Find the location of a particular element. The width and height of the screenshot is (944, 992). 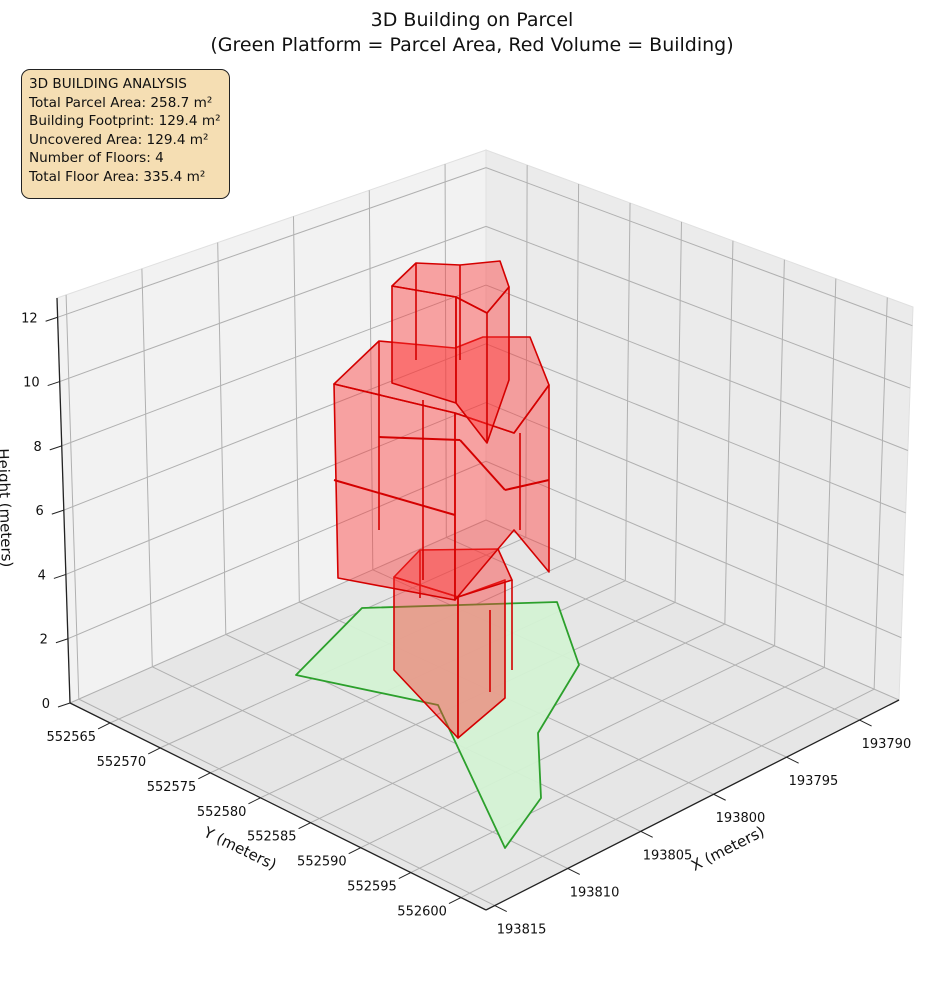

y-tick-label: 552585 is located at coordinates (272, 837).